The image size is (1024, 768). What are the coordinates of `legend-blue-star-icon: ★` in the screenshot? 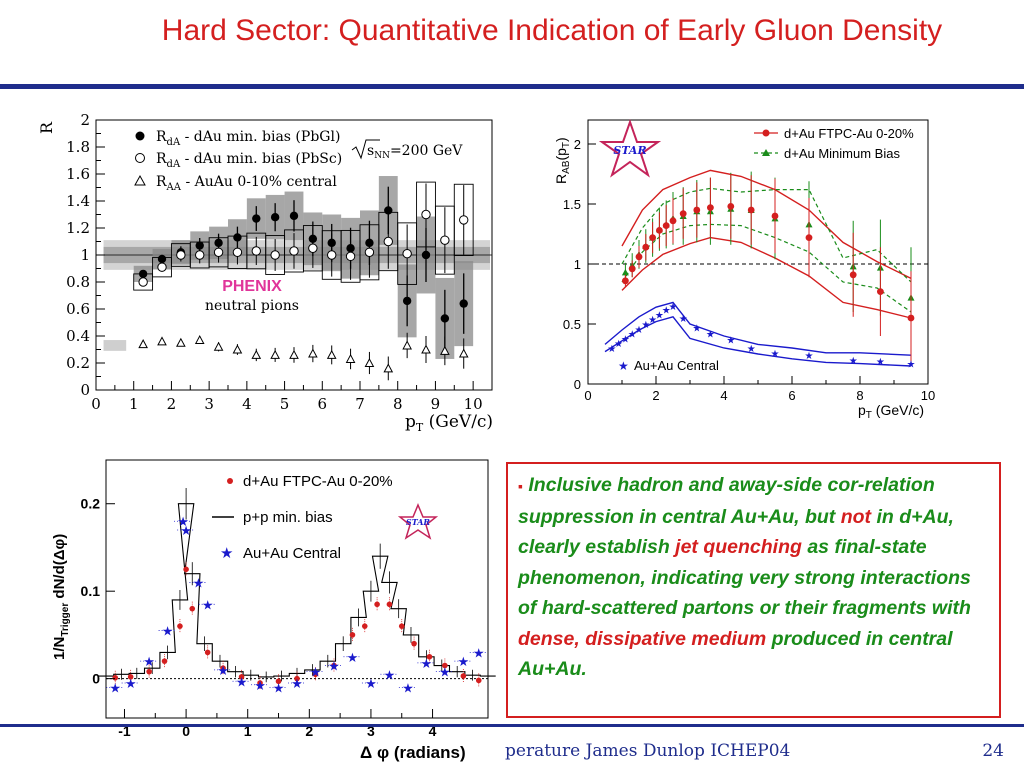 It's located at (226, 553).